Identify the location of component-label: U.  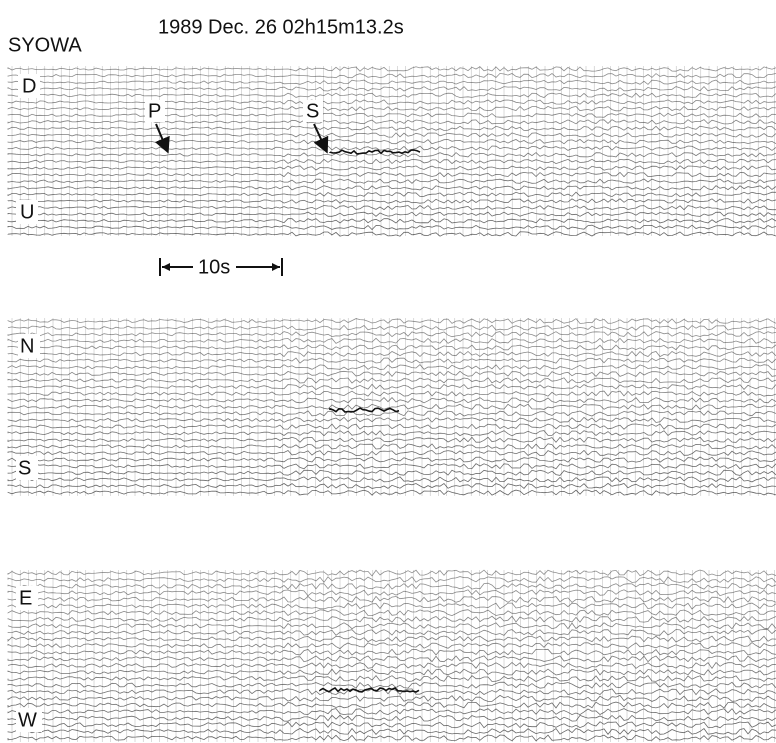
(27, 212).